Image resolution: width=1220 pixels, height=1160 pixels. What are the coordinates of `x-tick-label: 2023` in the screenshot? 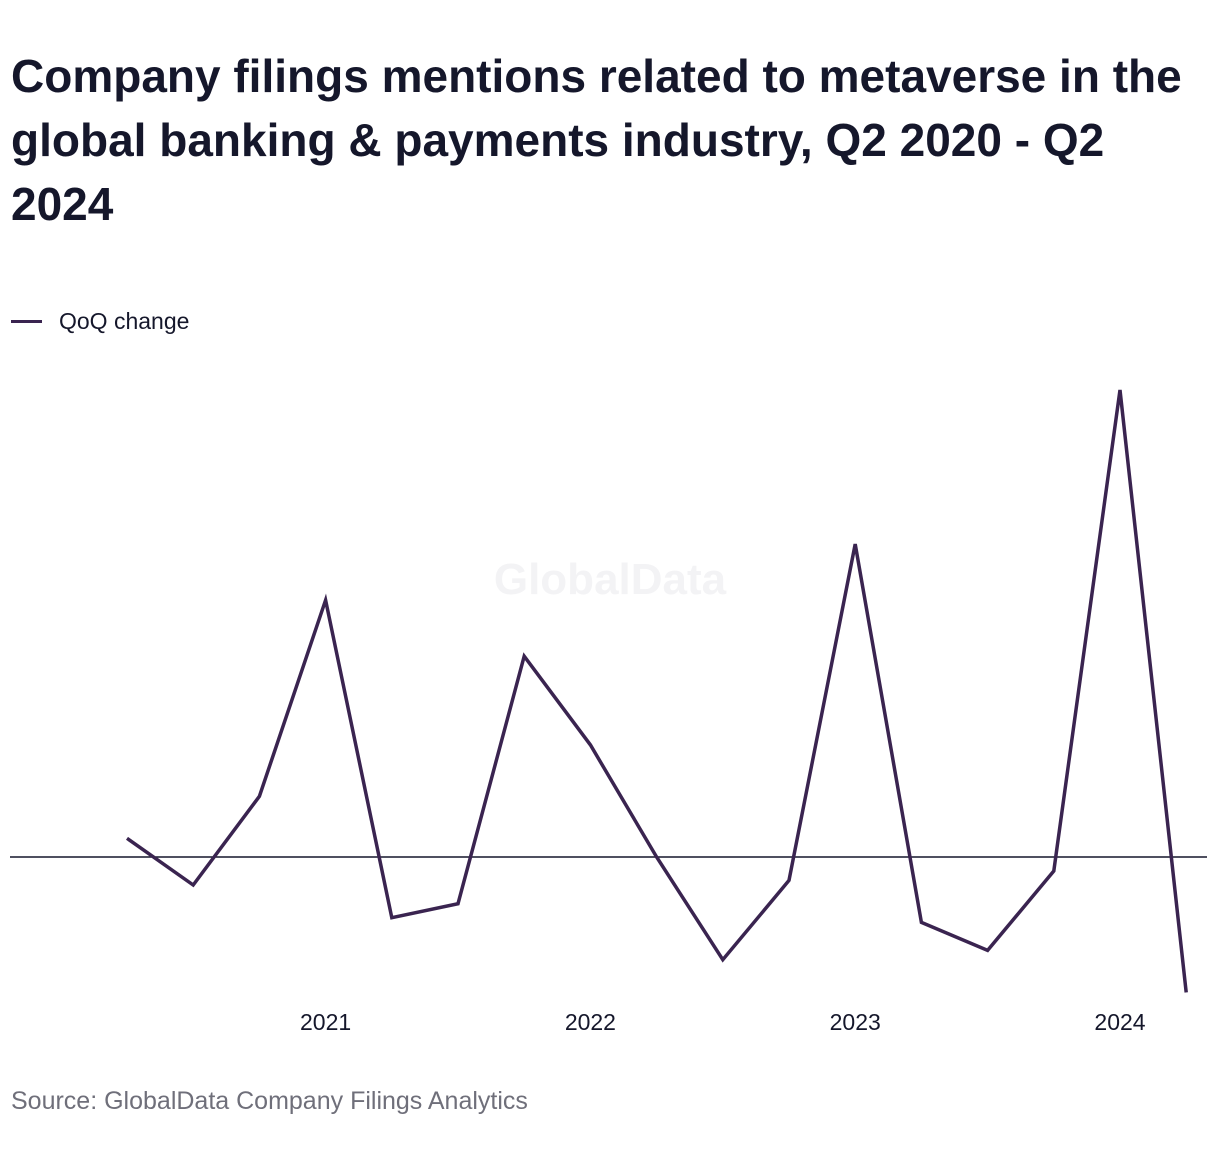 It's located at (855, 1022).